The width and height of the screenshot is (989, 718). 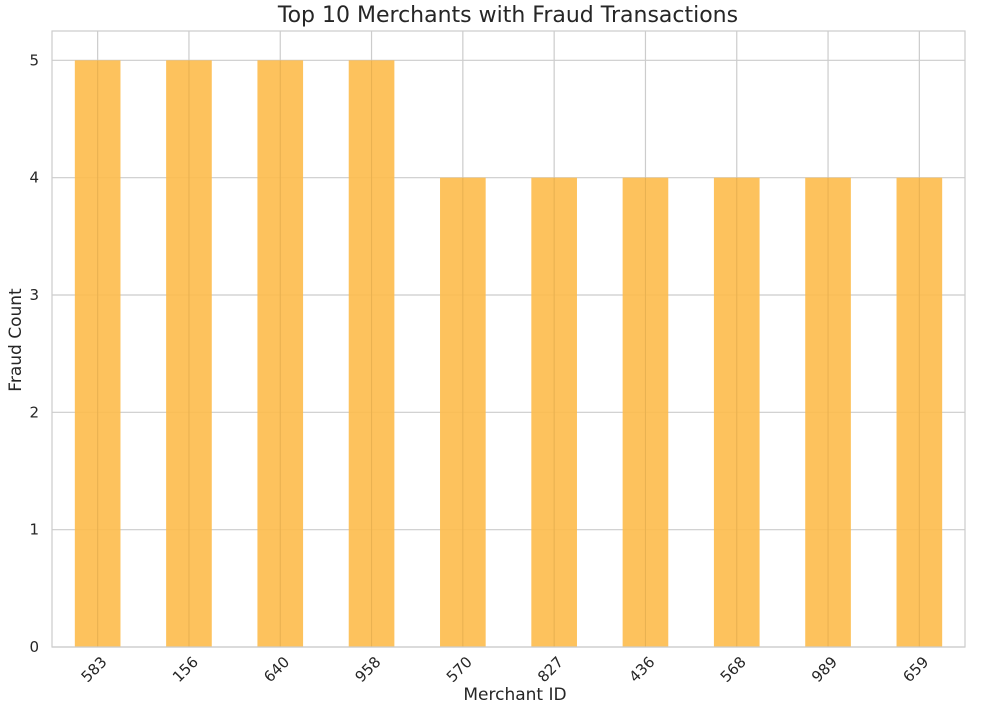 What do you see at coordinates (459, 669) in the screenshot?
I see `x-tick-label: 570` at bounding box center [459, 669].